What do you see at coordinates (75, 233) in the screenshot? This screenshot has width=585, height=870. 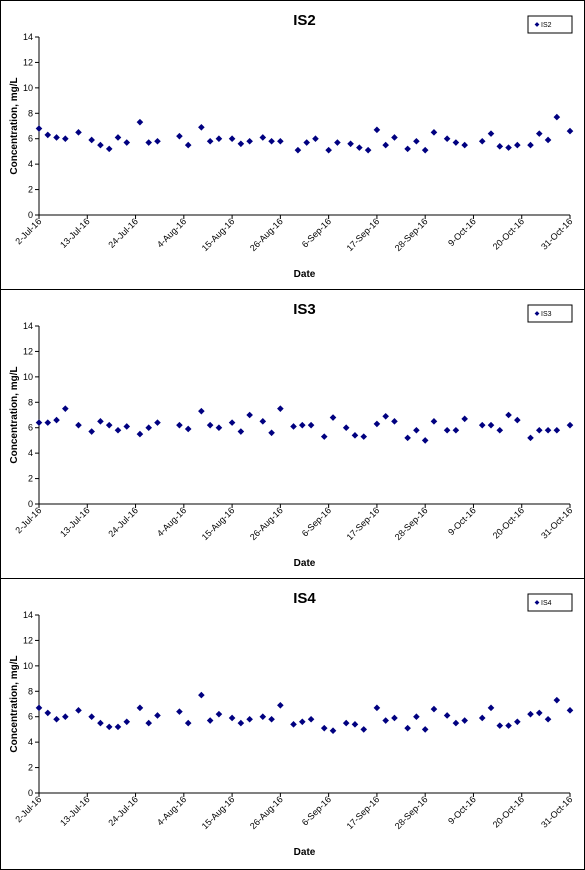 I see `x-tick-label: 13-Jul-16` at bounding box center [75, 233].